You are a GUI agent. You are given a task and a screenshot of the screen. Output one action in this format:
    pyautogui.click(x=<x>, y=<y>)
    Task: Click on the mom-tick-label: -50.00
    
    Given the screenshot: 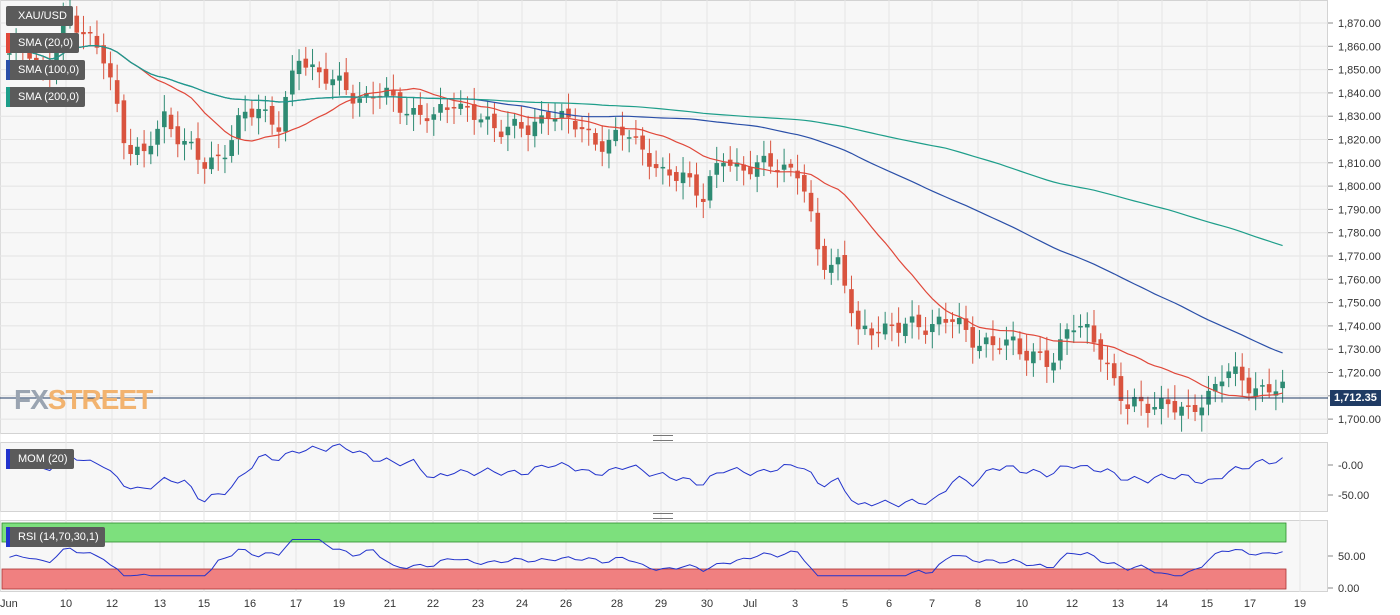 What is the action you would take?
    pyautogui.click(x=1353, y=496)
    